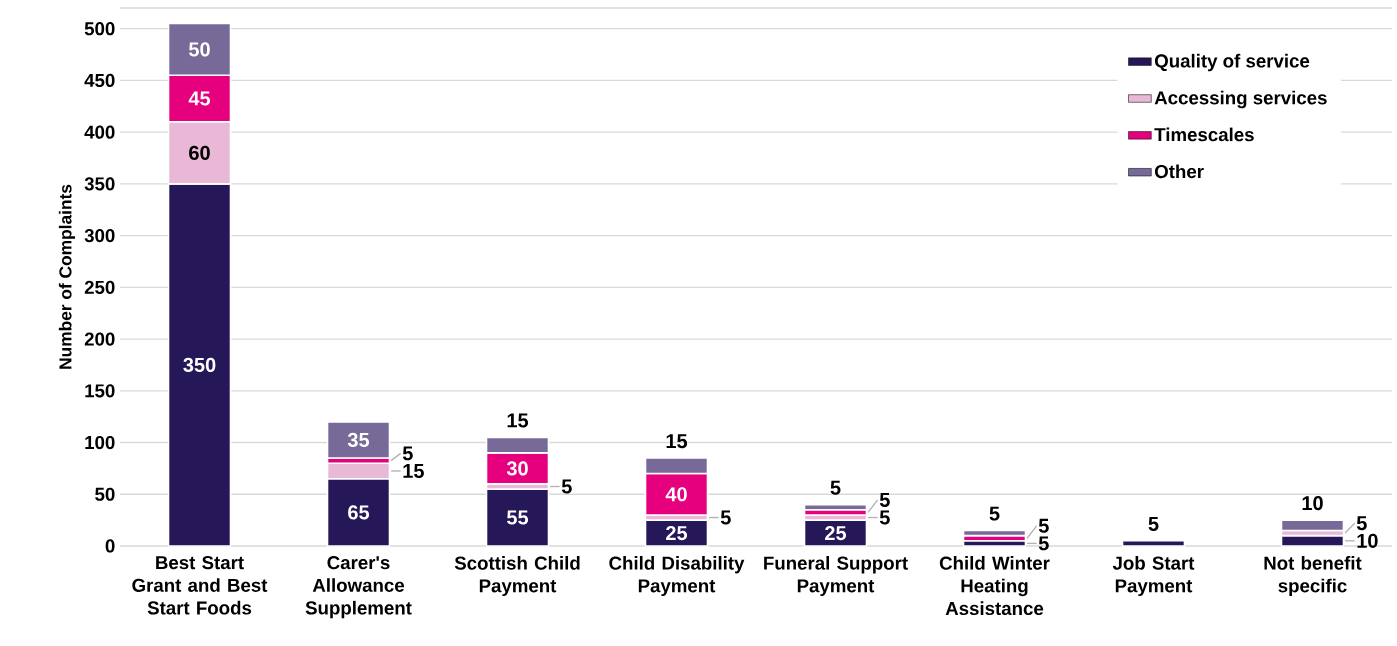  What do you see at coordinates (676, 494) in the screenshot?
I see `data-label: 40` at bounding box center [676, 494].